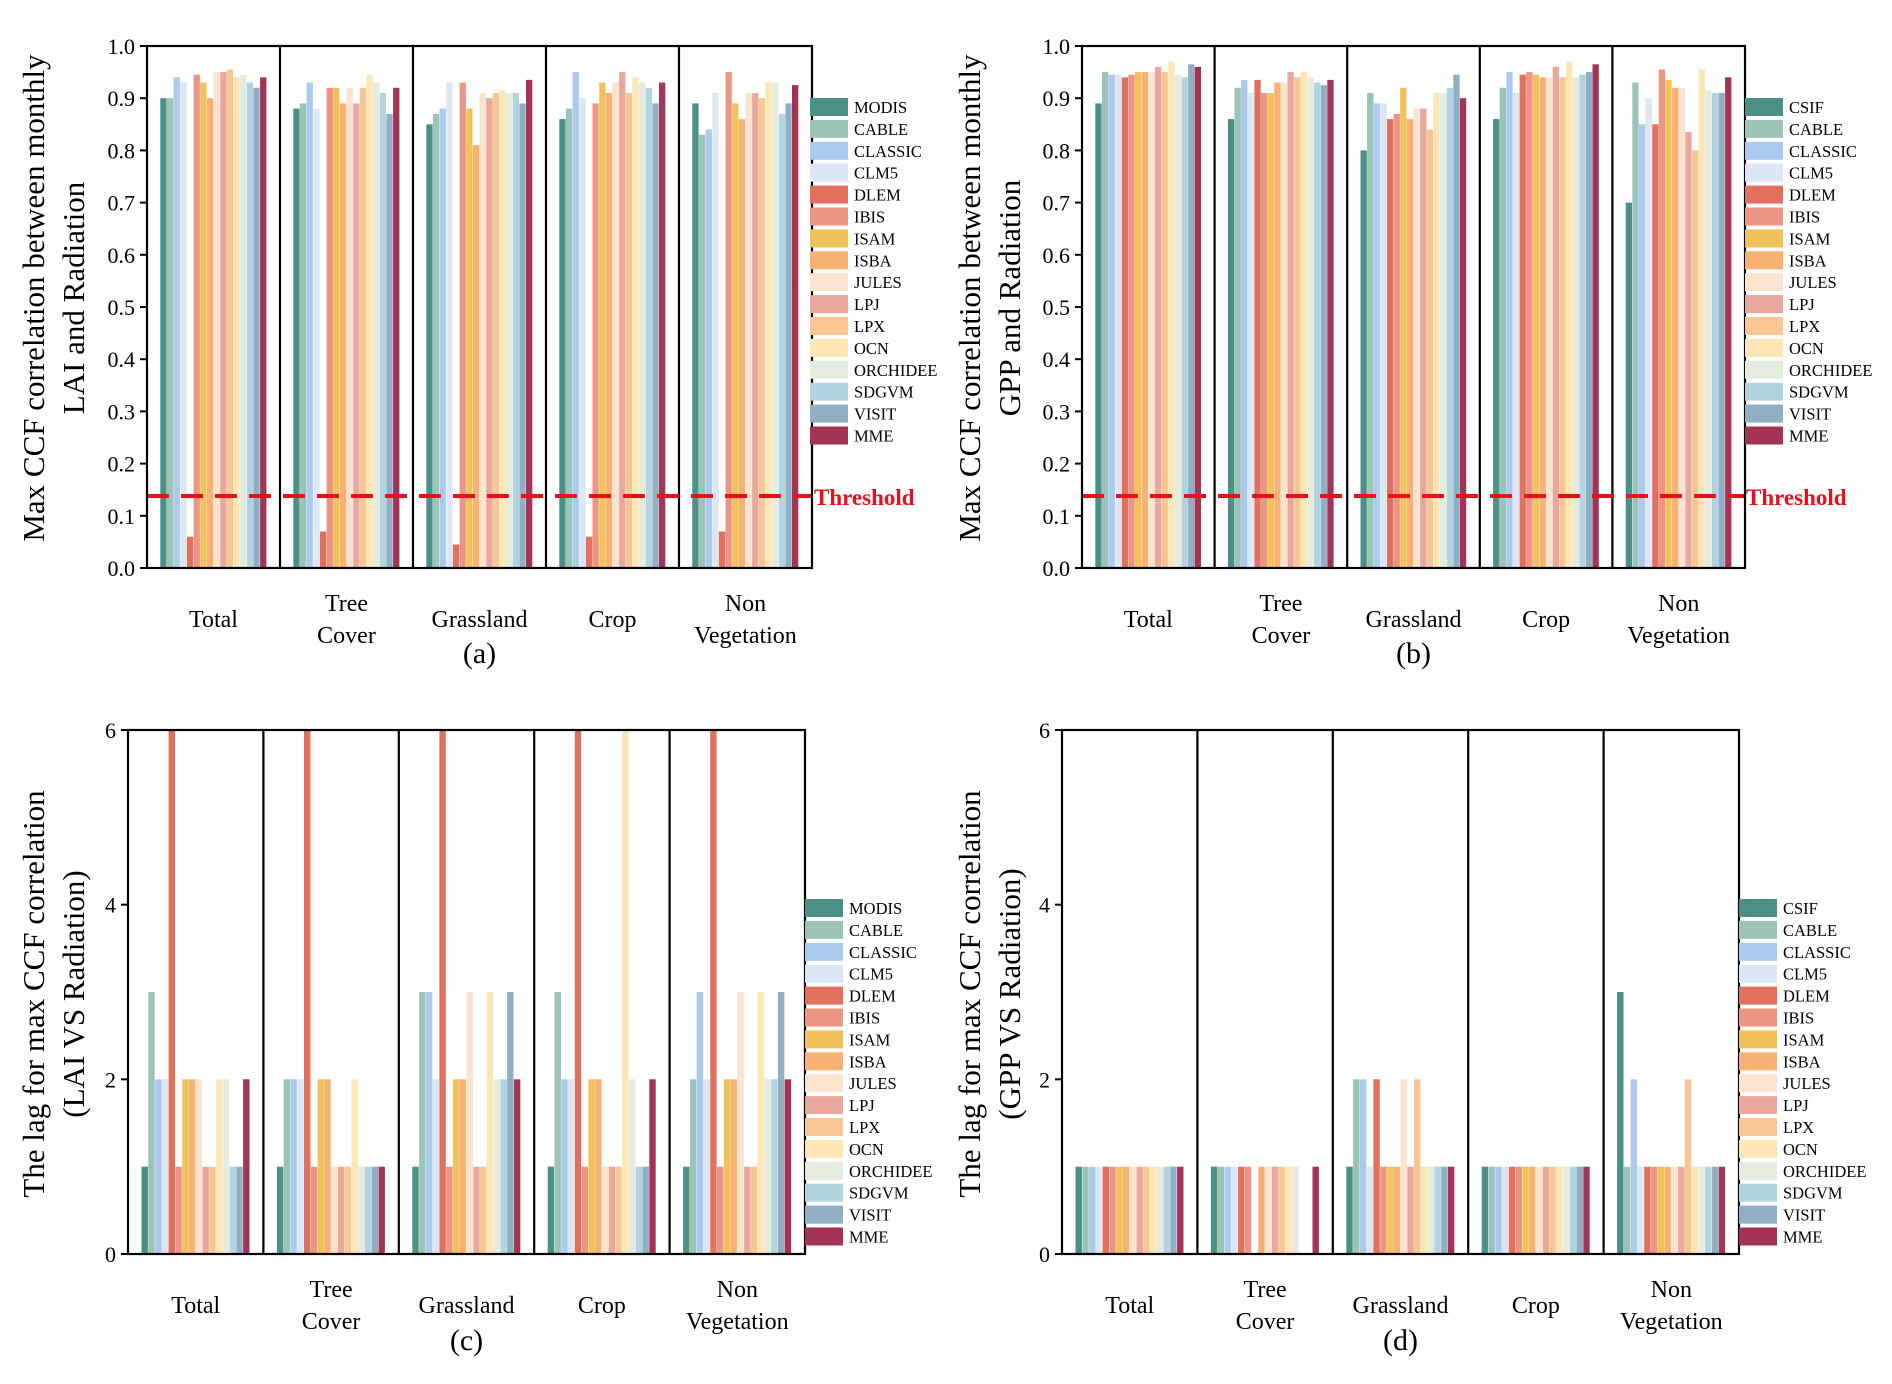 The image size is (1892, 1384). What do you see at coordinates (1802, 1061) in the screenshot?
I see `legend-label: ISBA` at bounding box center [1802, 1061].